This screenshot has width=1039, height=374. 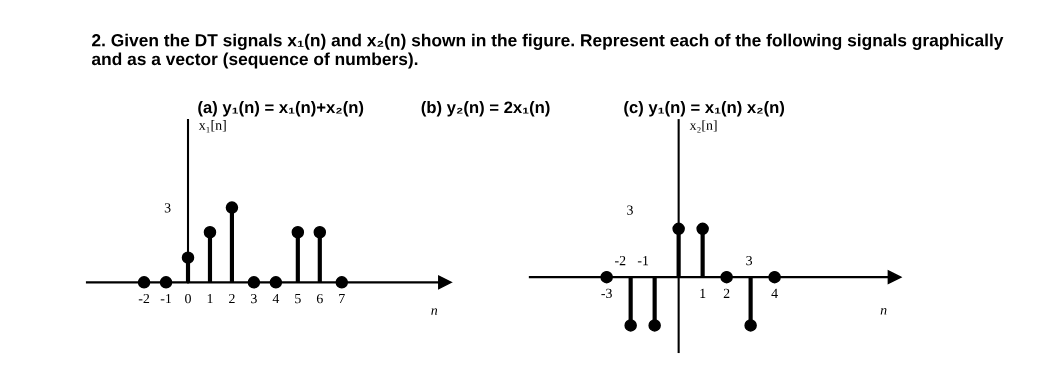 I want to click on x-tick-label: -2, so click(x=144, y=298).